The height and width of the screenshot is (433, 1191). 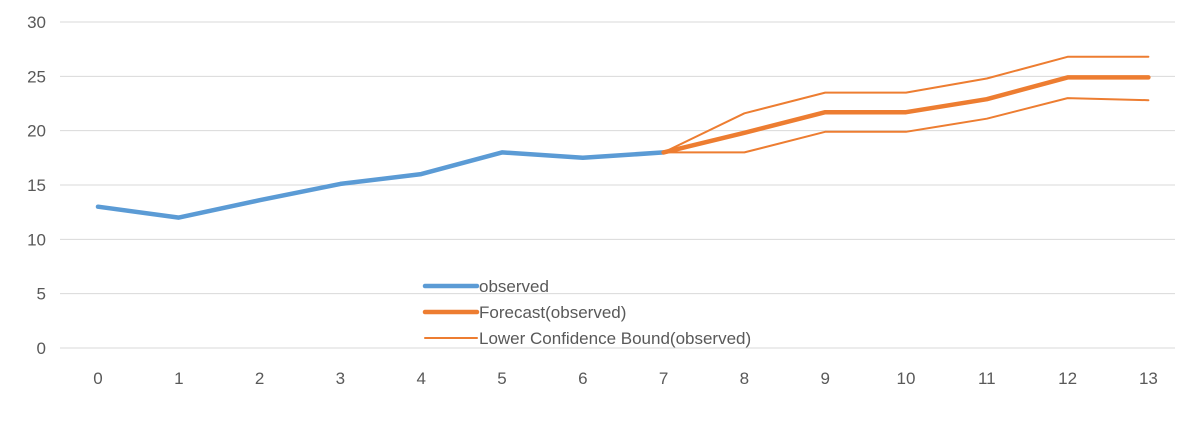 I want to click on x-axis-ticks: 0 1 2 3 4 5 6 7 8 9 10 11 12 13, so click(x=625, y=378).